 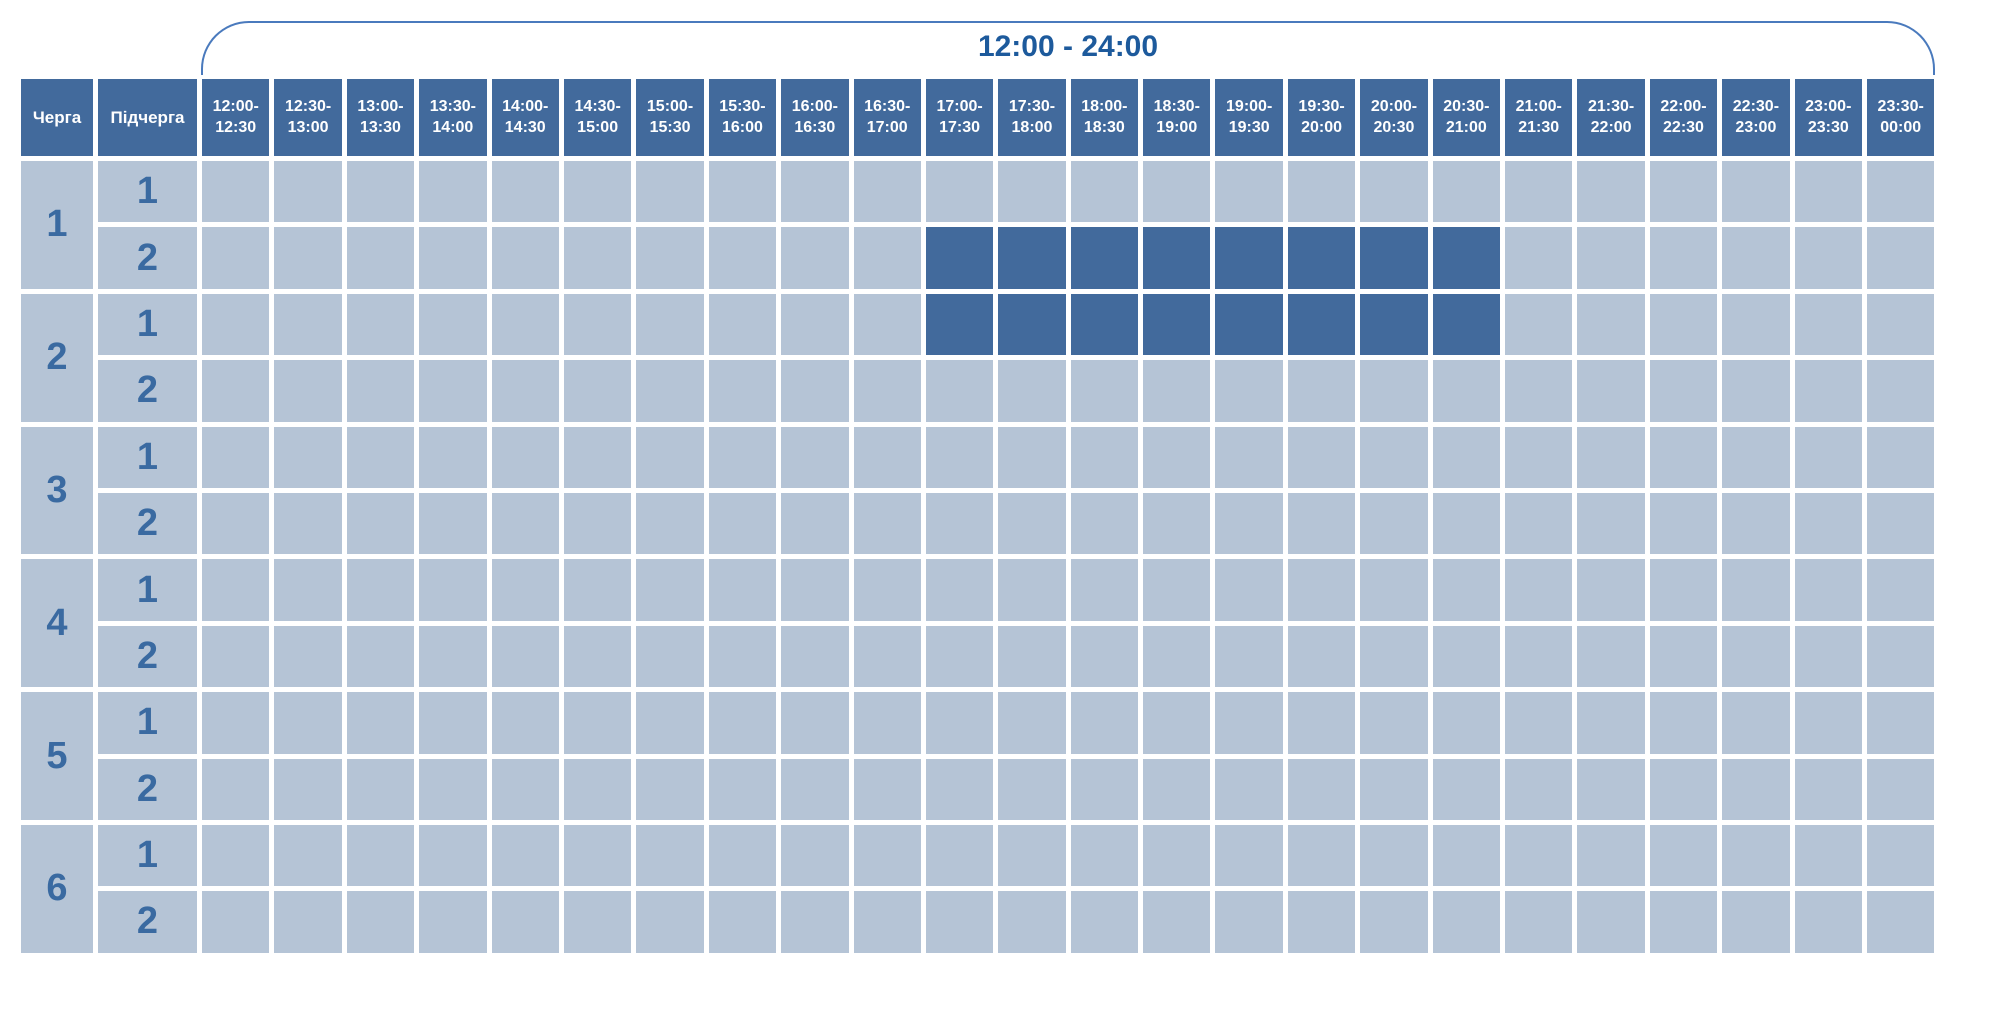 I want to click on time-slot-header: 20:30- 21:00, so click(x=1466, y=117).